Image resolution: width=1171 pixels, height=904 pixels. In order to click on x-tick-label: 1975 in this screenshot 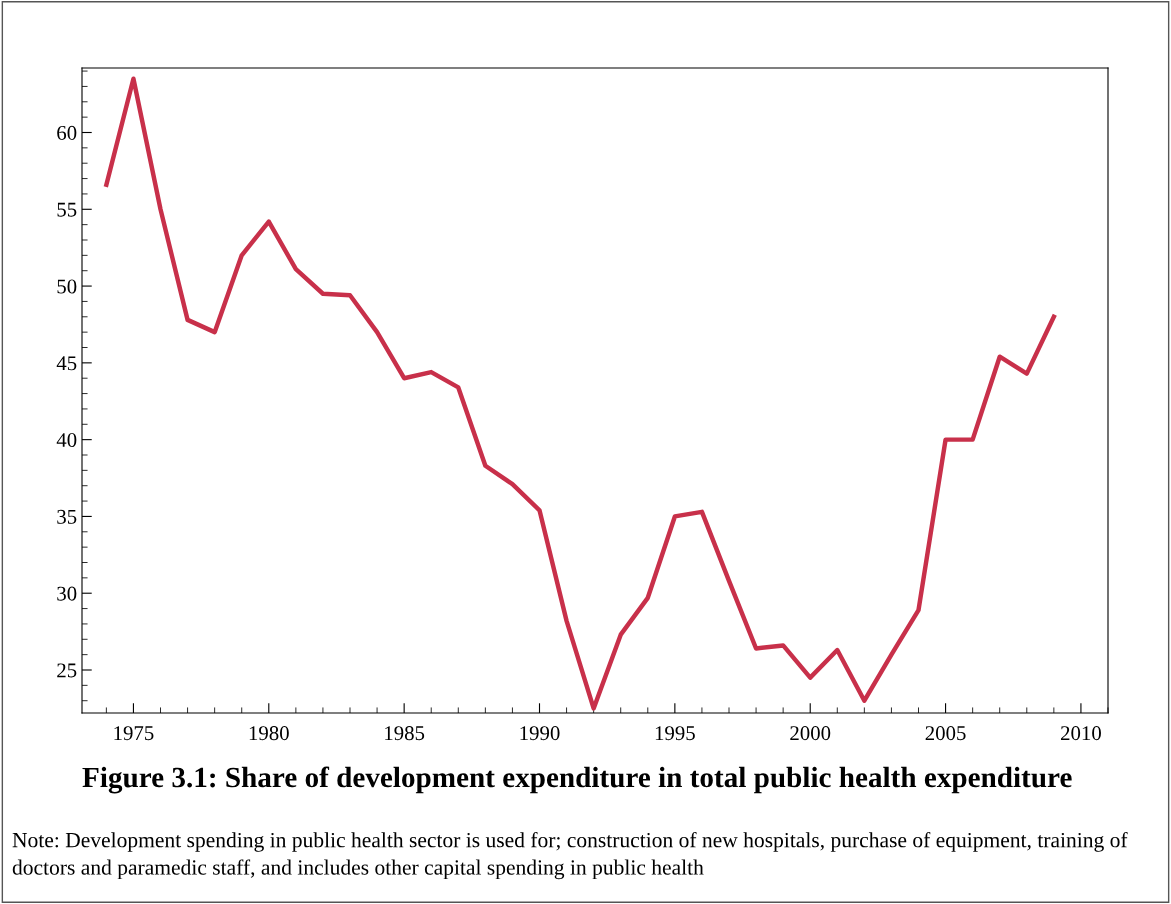, I will do `click(134, 733)`.